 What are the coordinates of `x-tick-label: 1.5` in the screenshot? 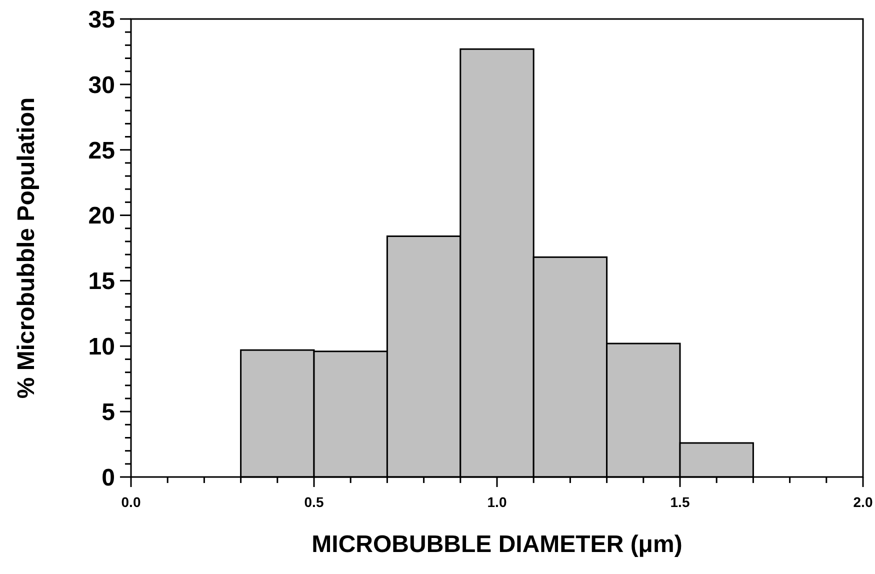 It's located at (680, 502).